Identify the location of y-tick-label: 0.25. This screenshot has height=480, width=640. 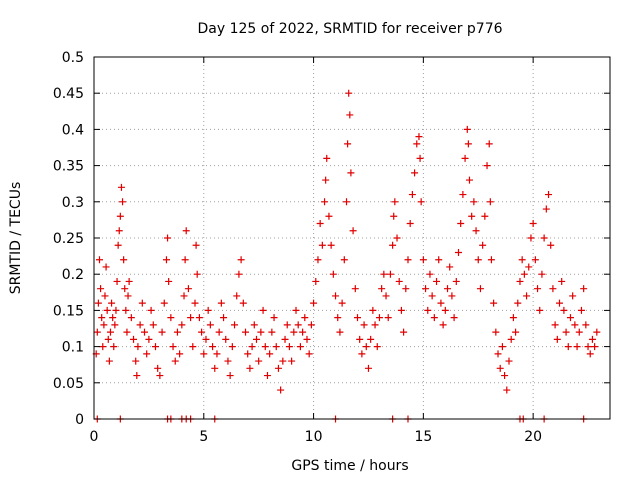
(68, 239).